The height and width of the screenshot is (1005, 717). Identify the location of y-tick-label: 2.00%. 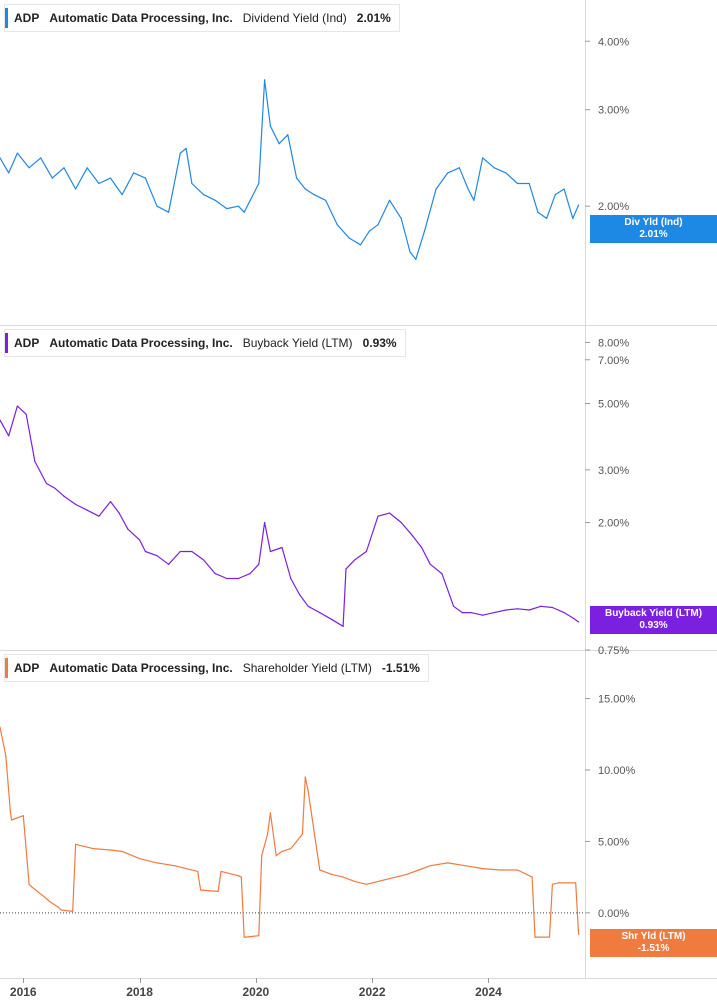
(613, 524).